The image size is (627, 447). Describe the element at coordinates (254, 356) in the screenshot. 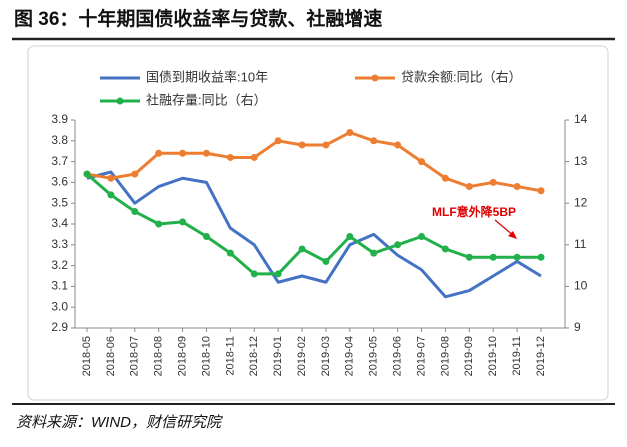

I see `x-tick-label: 2018-12` at that location.